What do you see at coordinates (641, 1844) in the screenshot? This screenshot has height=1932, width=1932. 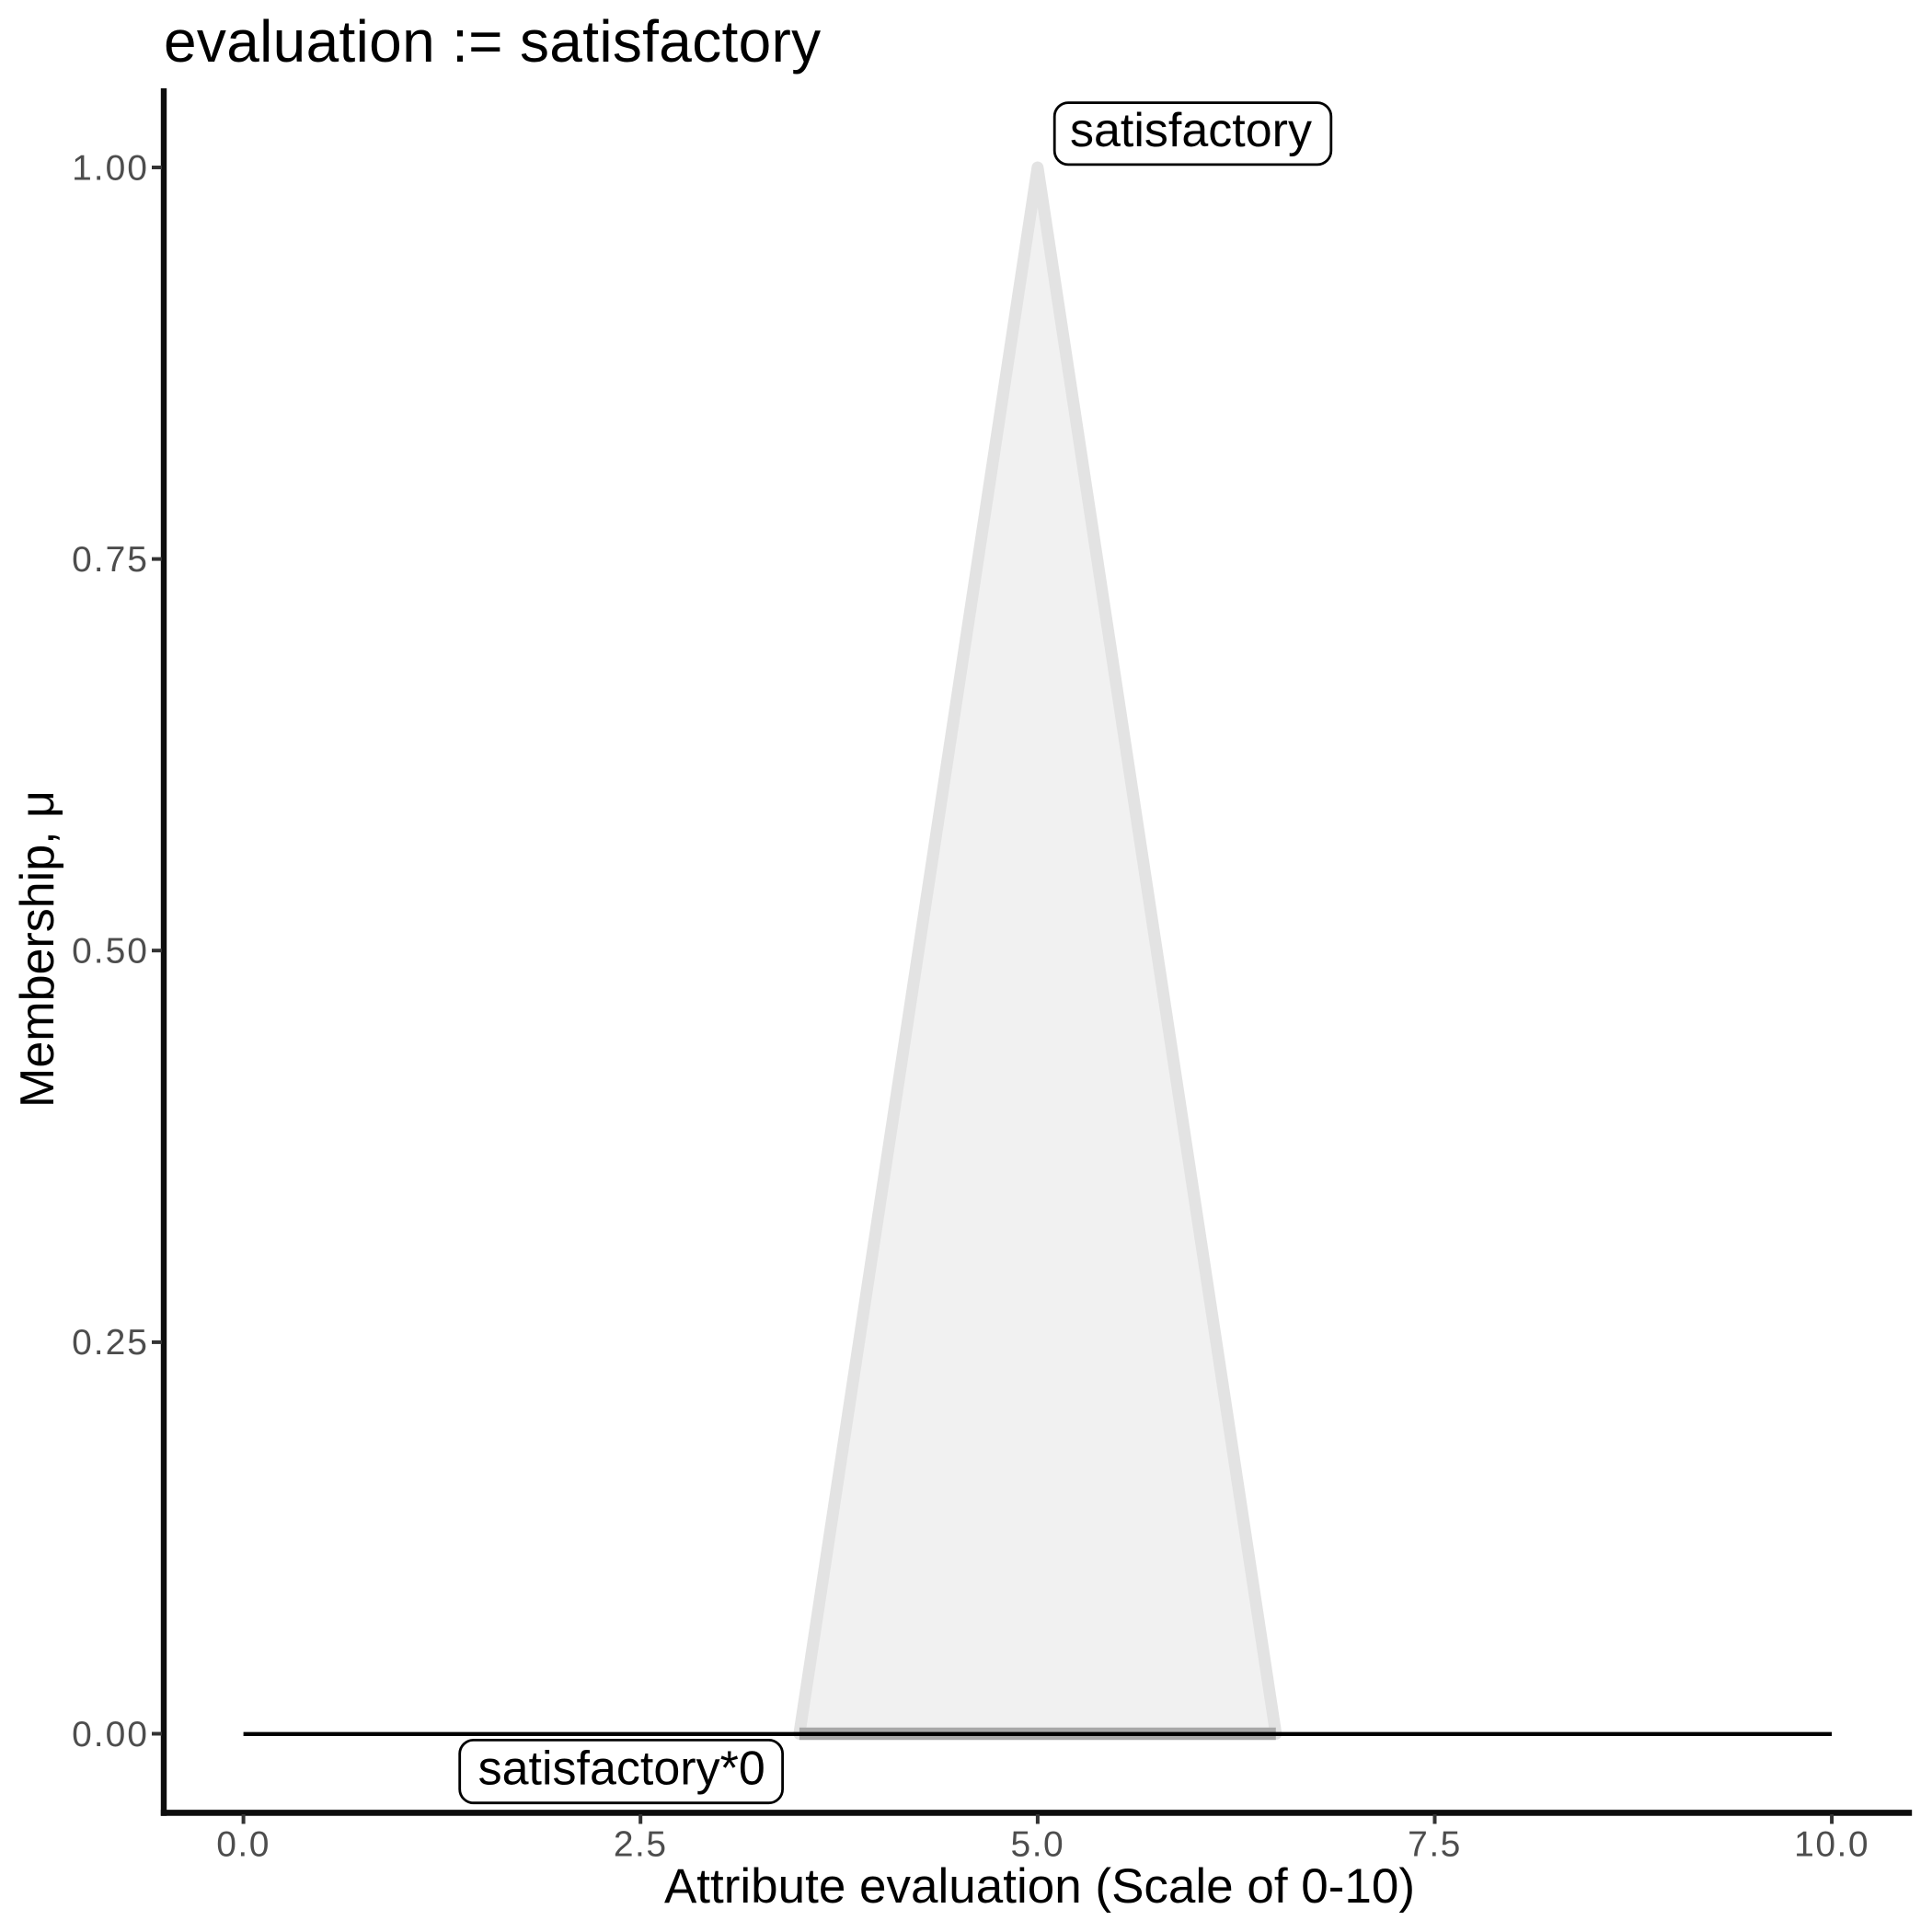 I see `svg-text: 2.5` at bounding box center [641, 1844].